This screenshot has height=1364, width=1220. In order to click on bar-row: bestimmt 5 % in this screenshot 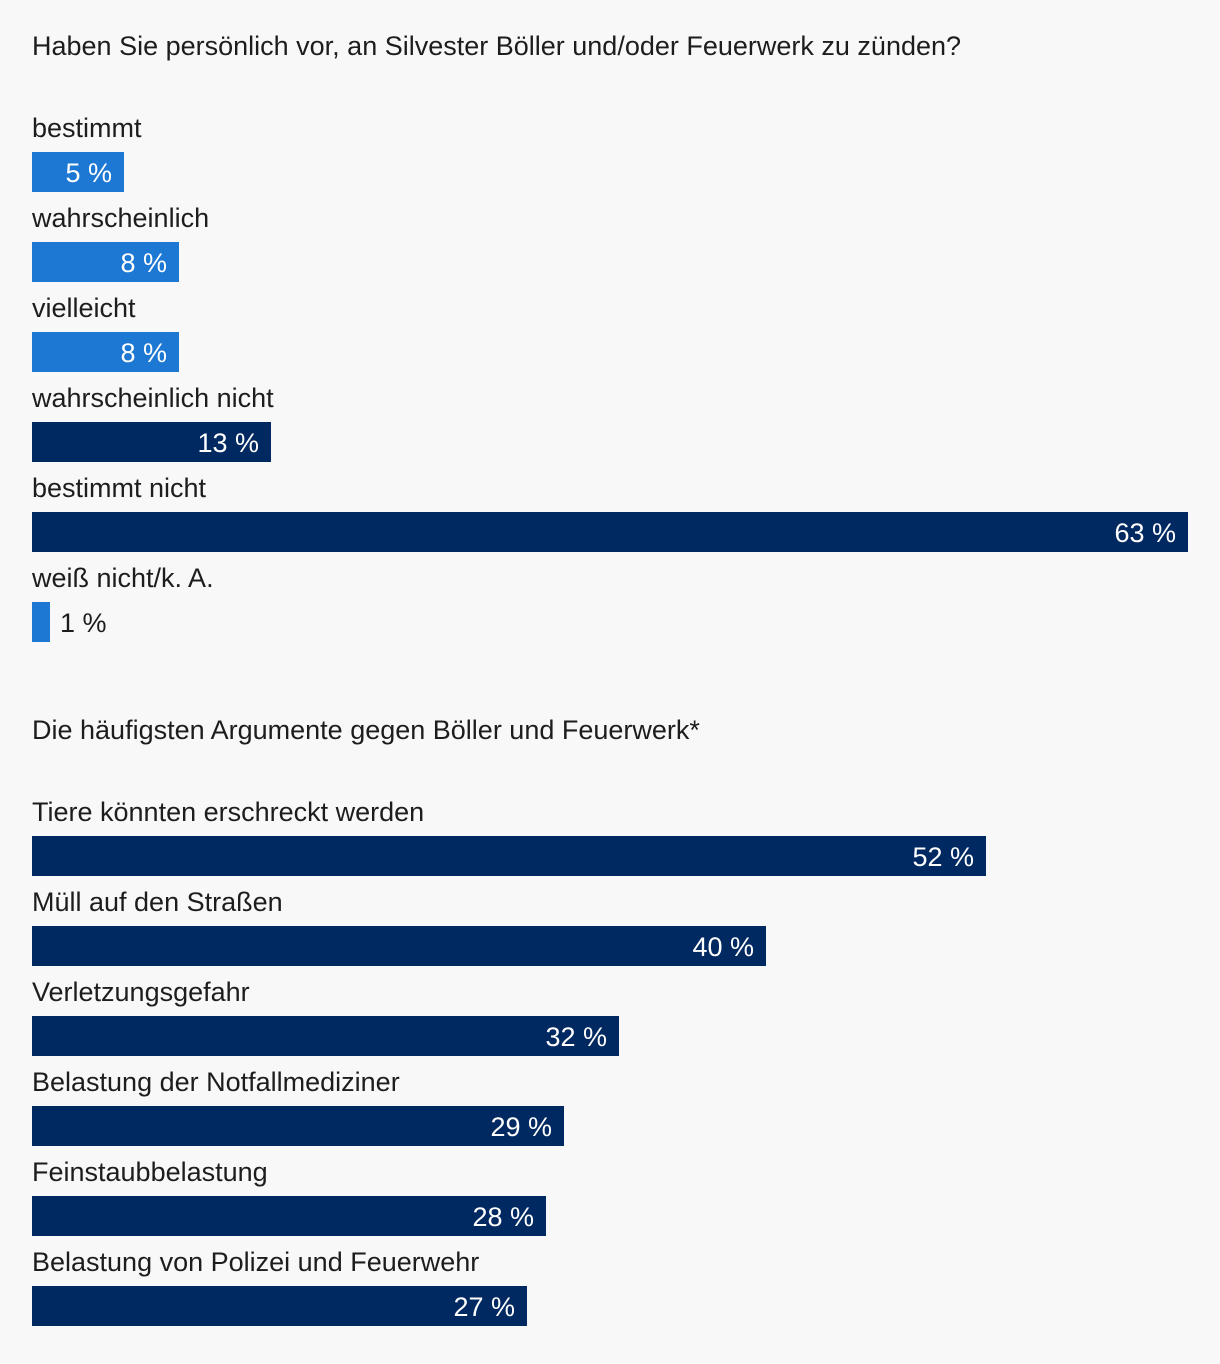, I will do `click(610, 159)`.